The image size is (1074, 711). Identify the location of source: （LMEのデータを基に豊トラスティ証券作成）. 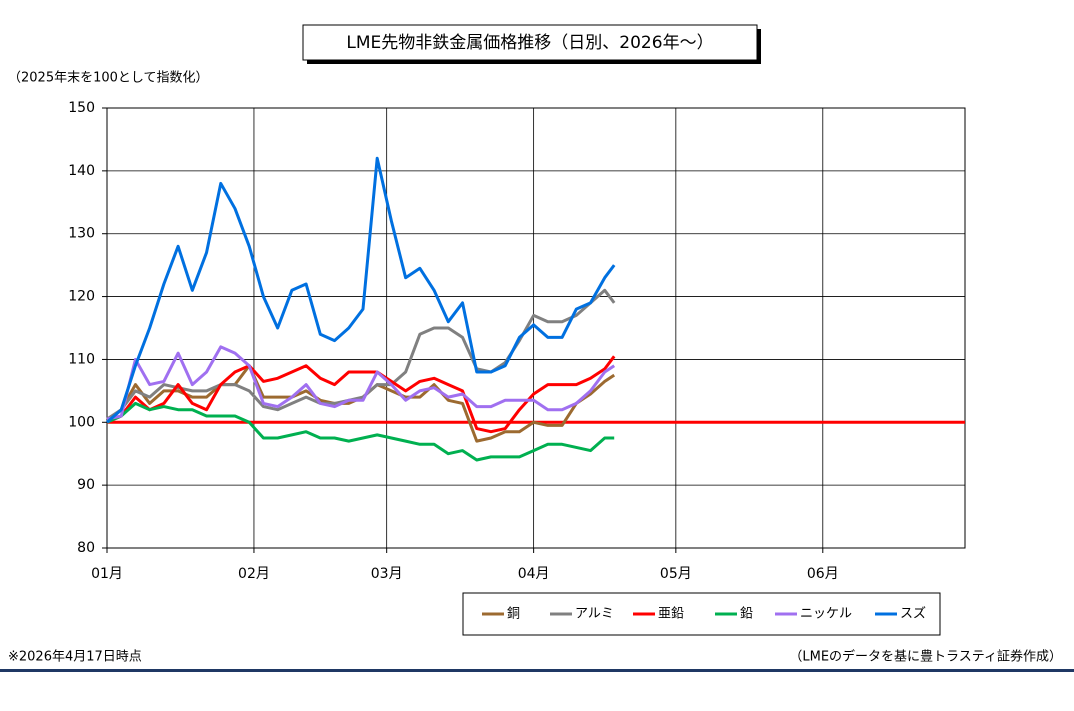
(925, 657).